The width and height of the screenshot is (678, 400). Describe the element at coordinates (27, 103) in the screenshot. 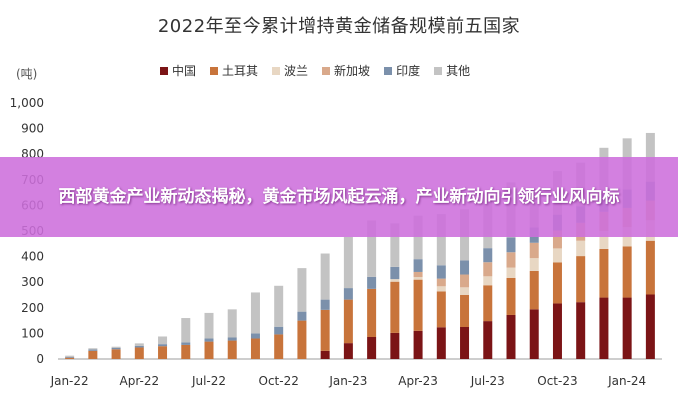

I see `y-tick-label: 1,000` at that location.